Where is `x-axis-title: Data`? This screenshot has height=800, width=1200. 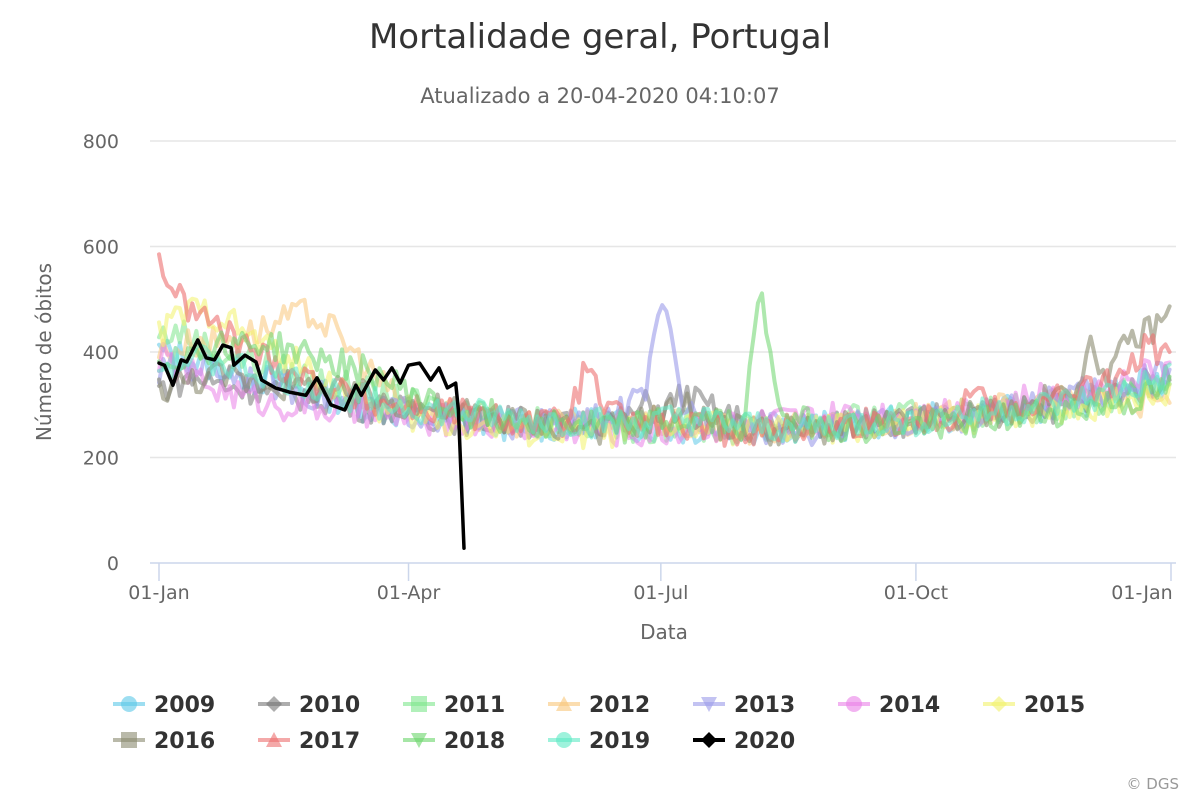 x-axis-title: Data is located at coordinates (664, 632).